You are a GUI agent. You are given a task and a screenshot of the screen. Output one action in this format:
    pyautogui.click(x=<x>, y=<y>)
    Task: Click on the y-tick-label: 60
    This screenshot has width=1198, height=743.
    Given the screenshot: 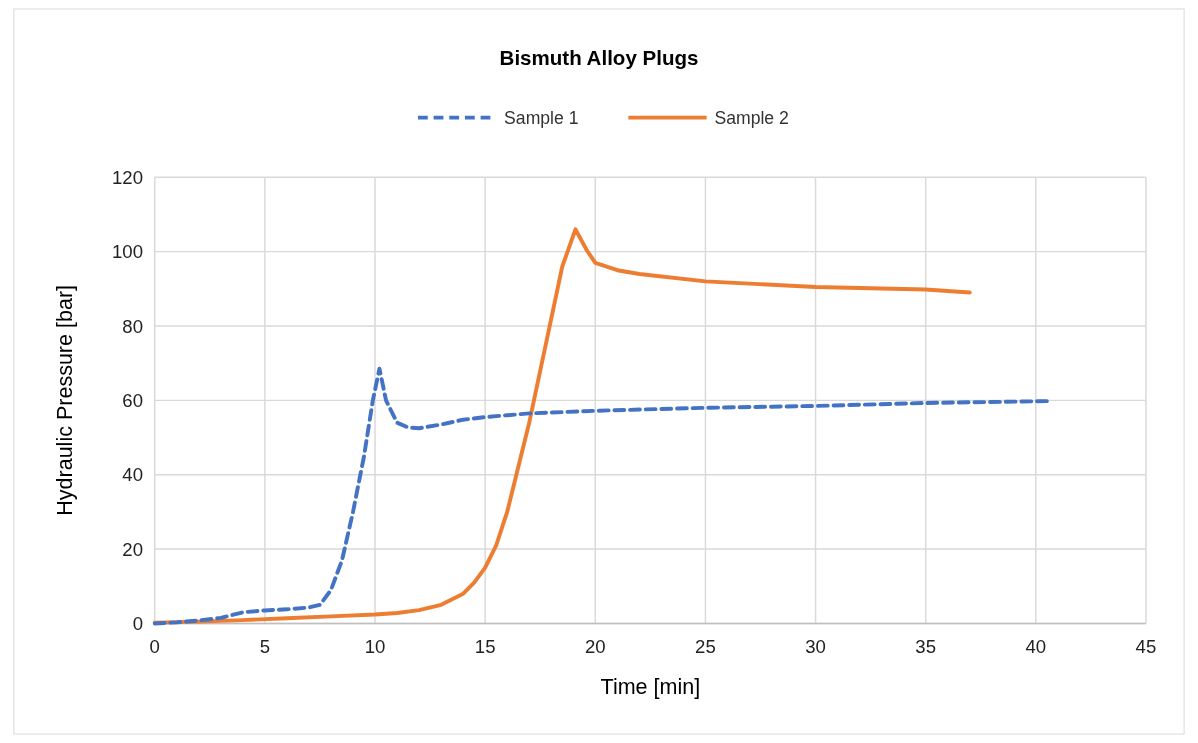 What is the action you would take?
    pyautogui.click(x=133, y=400)
    